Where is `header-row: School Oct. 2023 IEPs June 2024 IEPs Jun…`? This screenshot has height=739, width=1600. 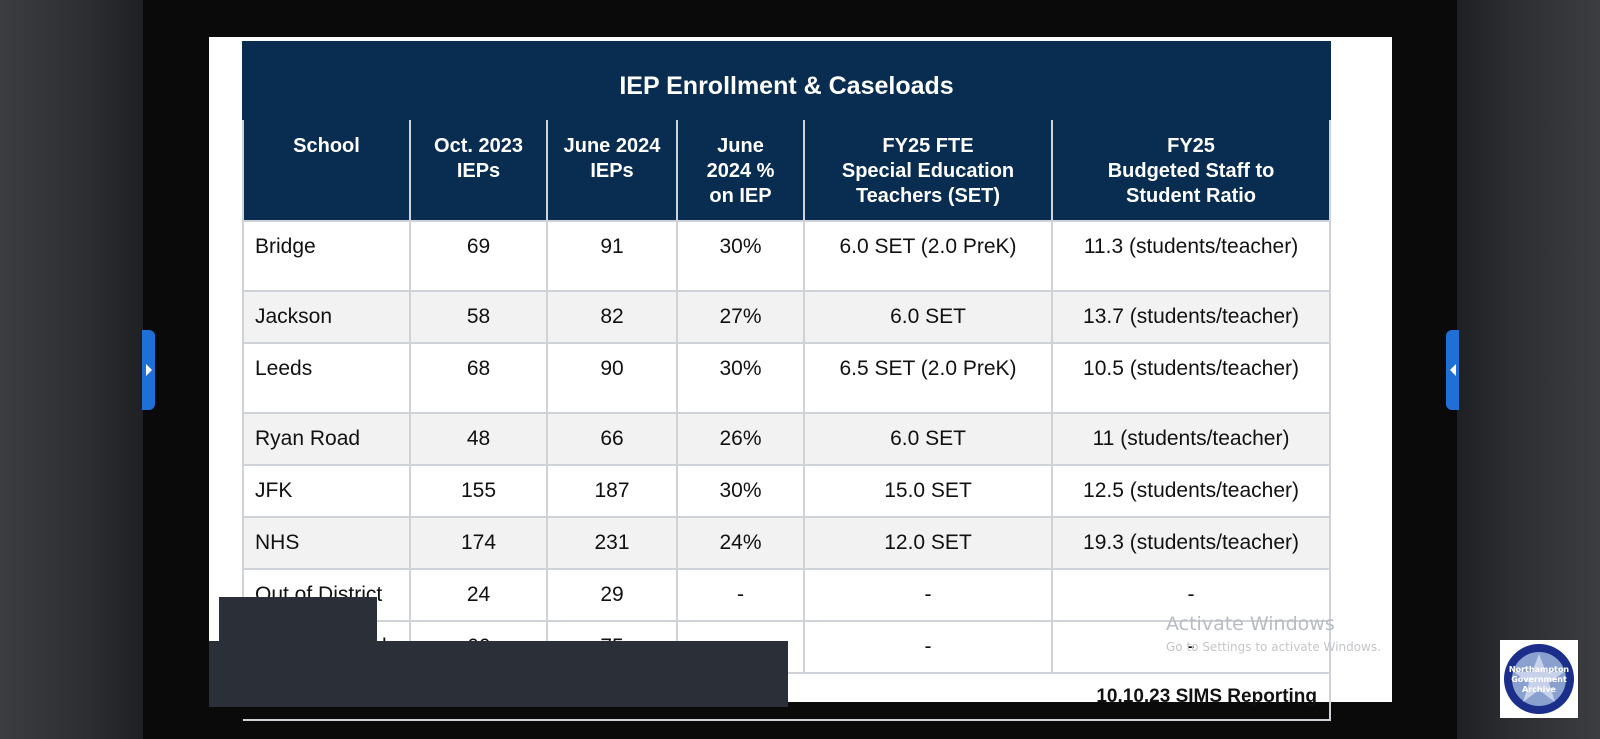 header-row: School Oct. 2023 IEPs June 2024 IEPs Jun… is located at coordinates (787, 170).